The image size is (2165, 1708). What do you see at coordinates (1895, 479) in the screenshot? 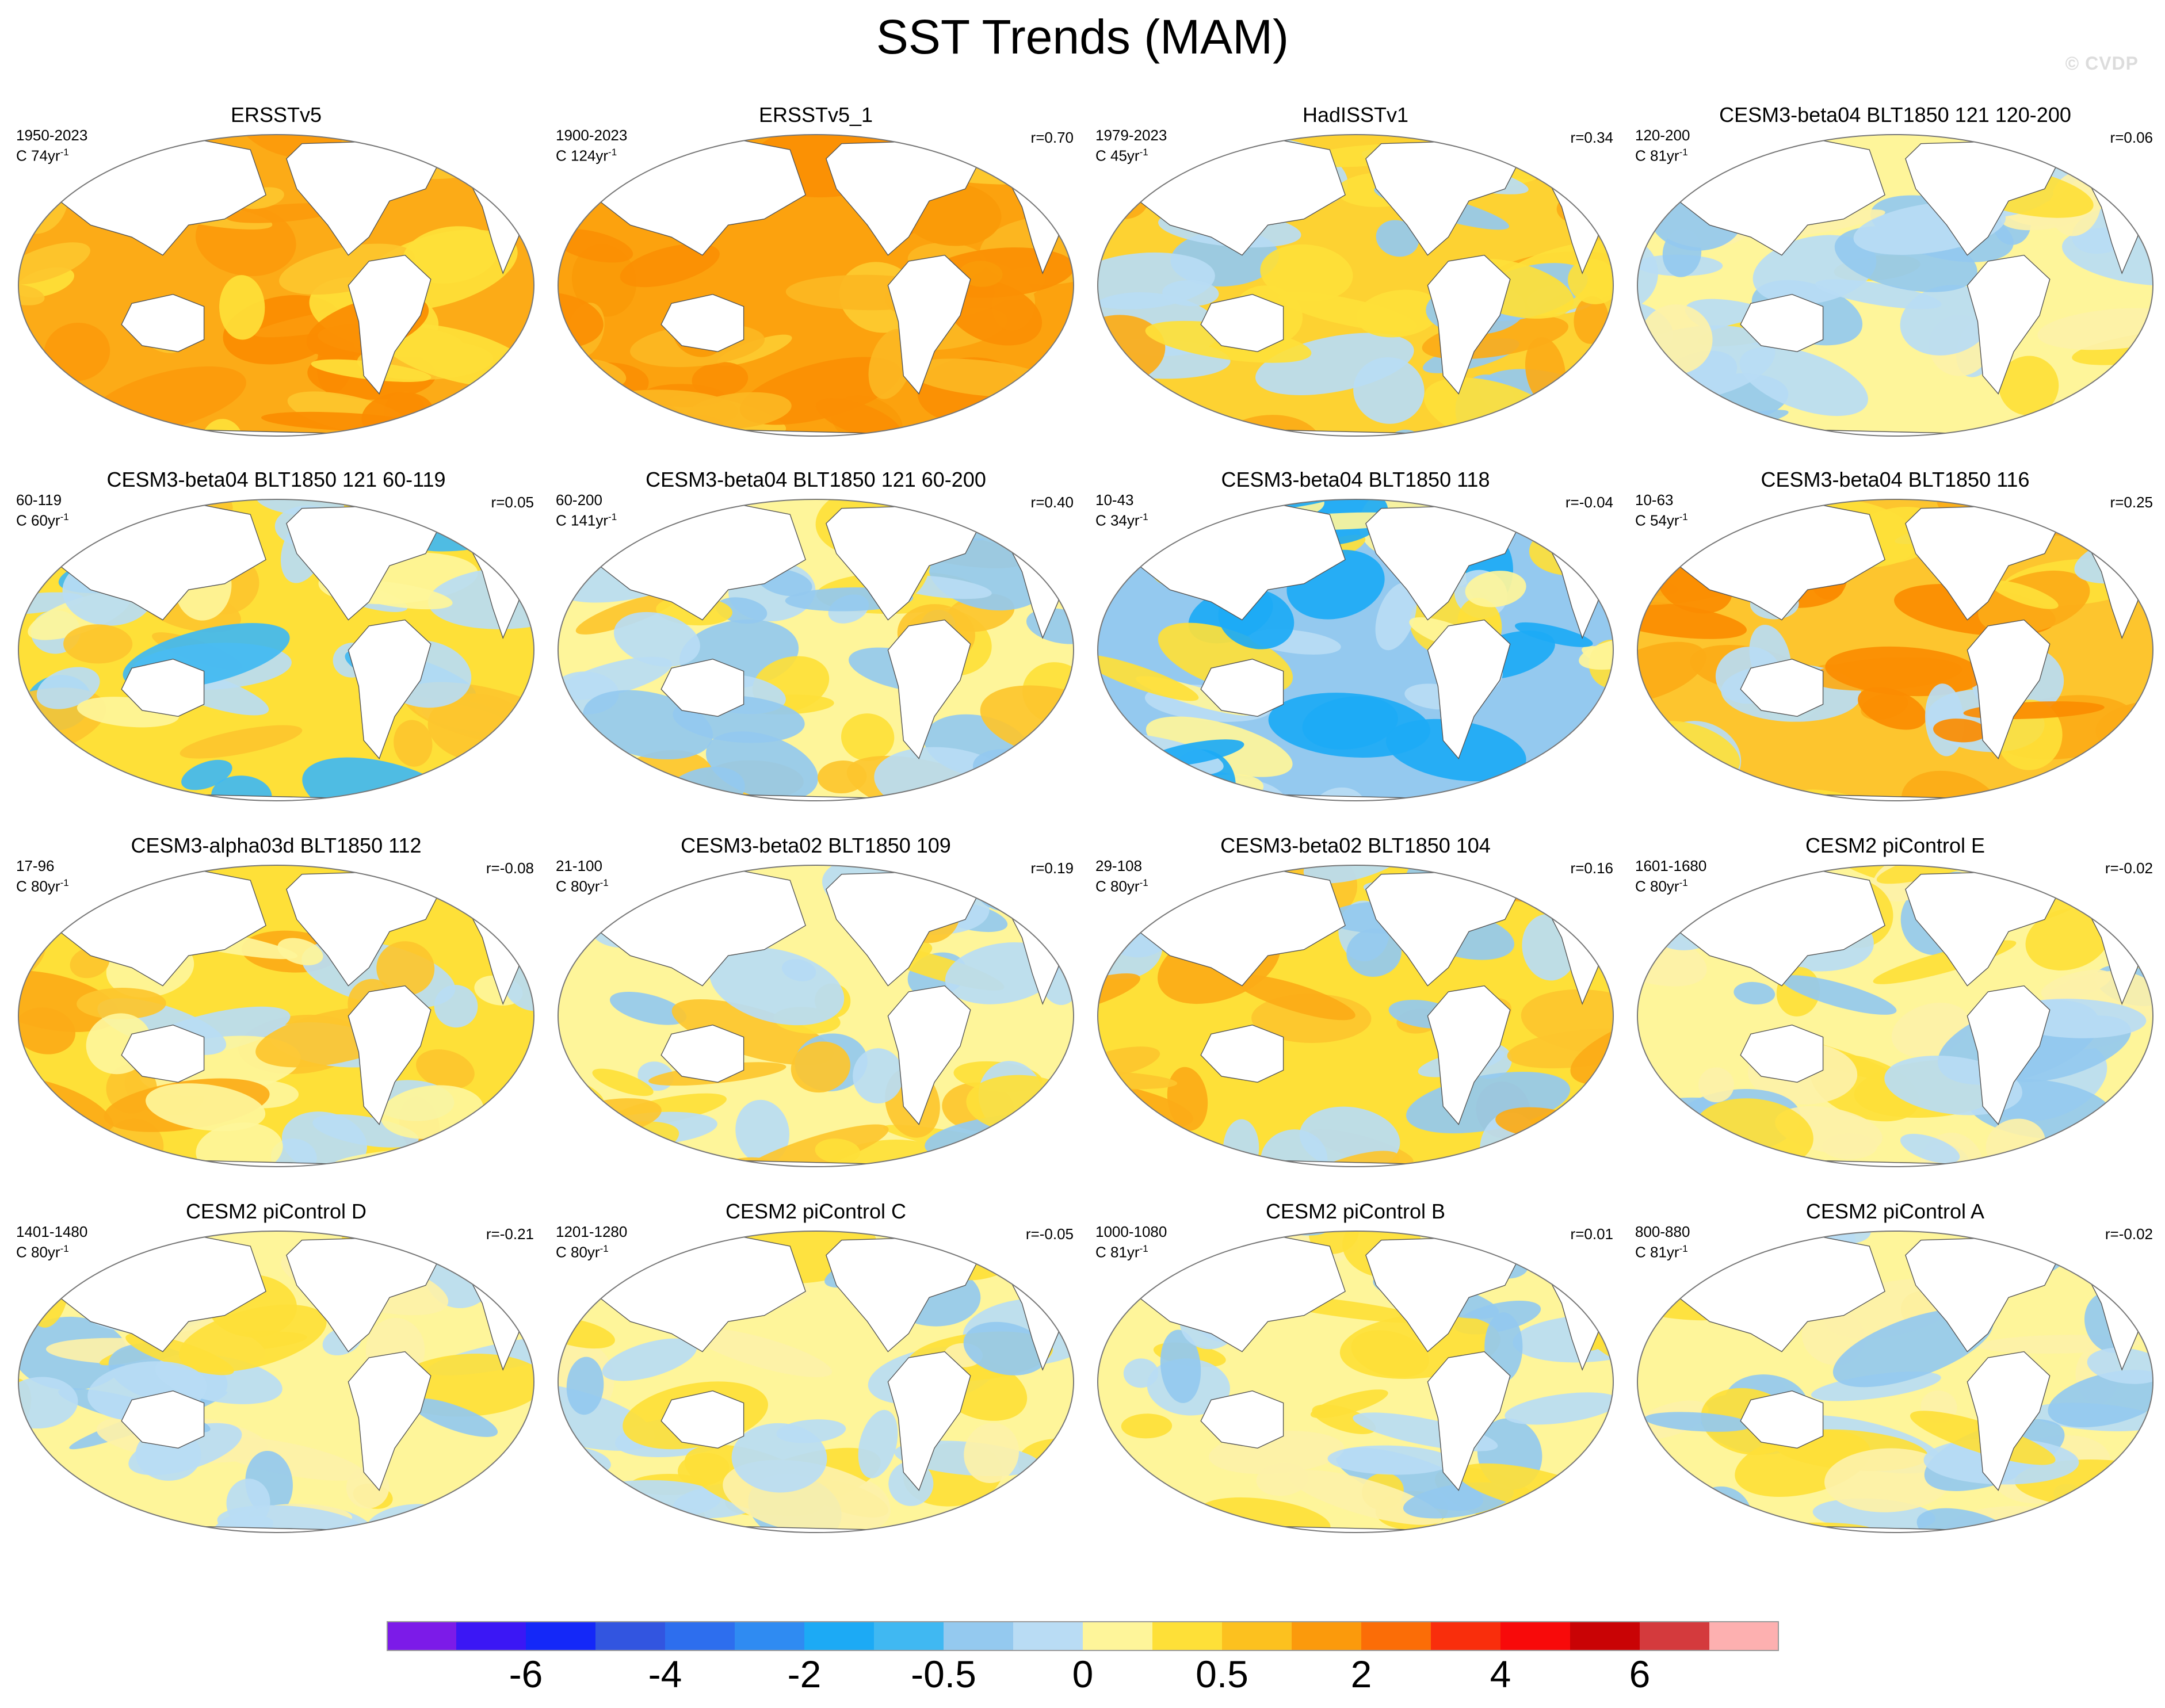
I see `panel-title: CESM3-beta04 BLT1850 116` at bounding box center [1895, 479].